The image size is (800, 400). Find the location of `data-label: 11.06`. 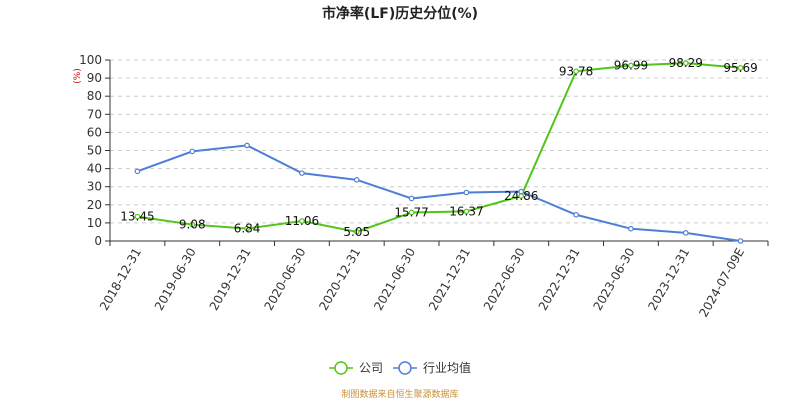

data-label: 11.06 is located at coordinates (302, 221).